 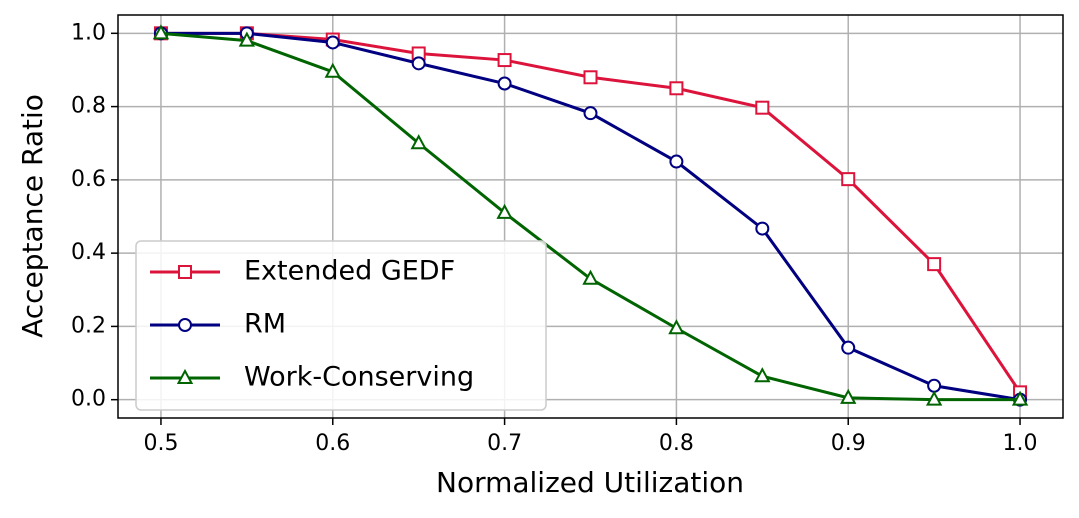 I want to click on x-axis-label: Normalized Utilization, so click(x=590, y=482).